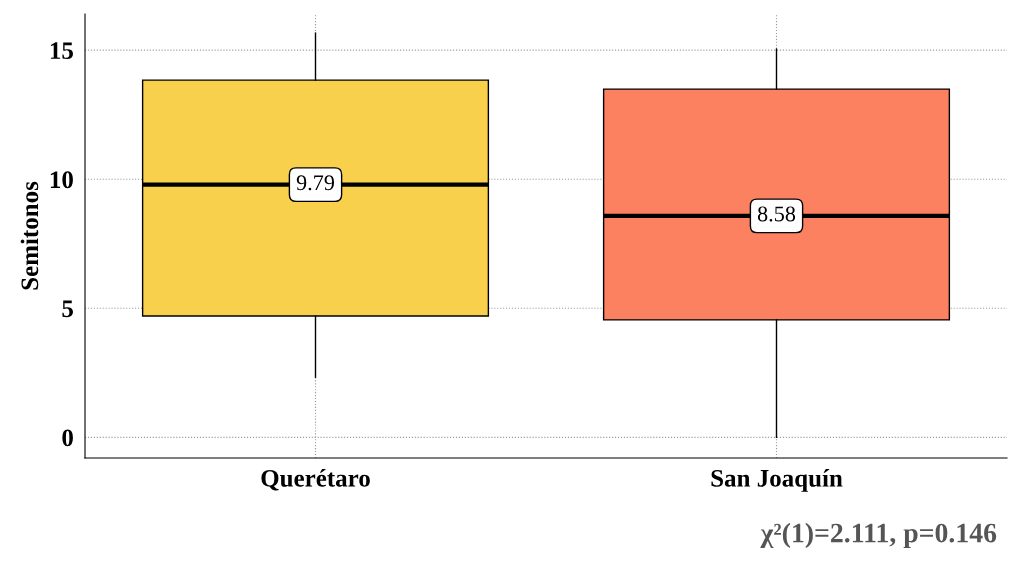 The height and width of the screenshot is (565, 1009). What do you see at coordinates (61, 180) in the screenshot?
I see `y-tick-label: 10` at bounding box center [61, 180].